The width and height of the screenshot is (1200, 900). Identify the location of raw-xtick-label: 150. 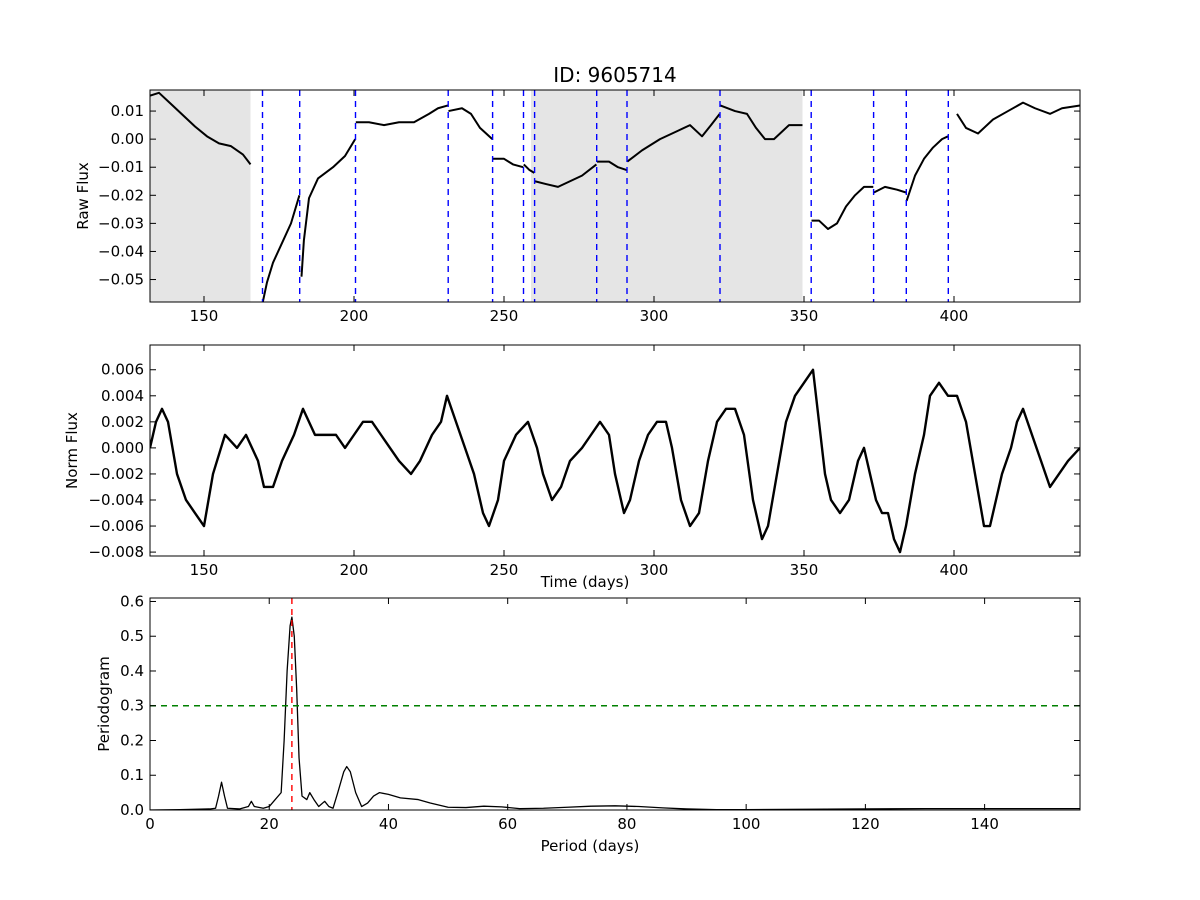
(204, 316).